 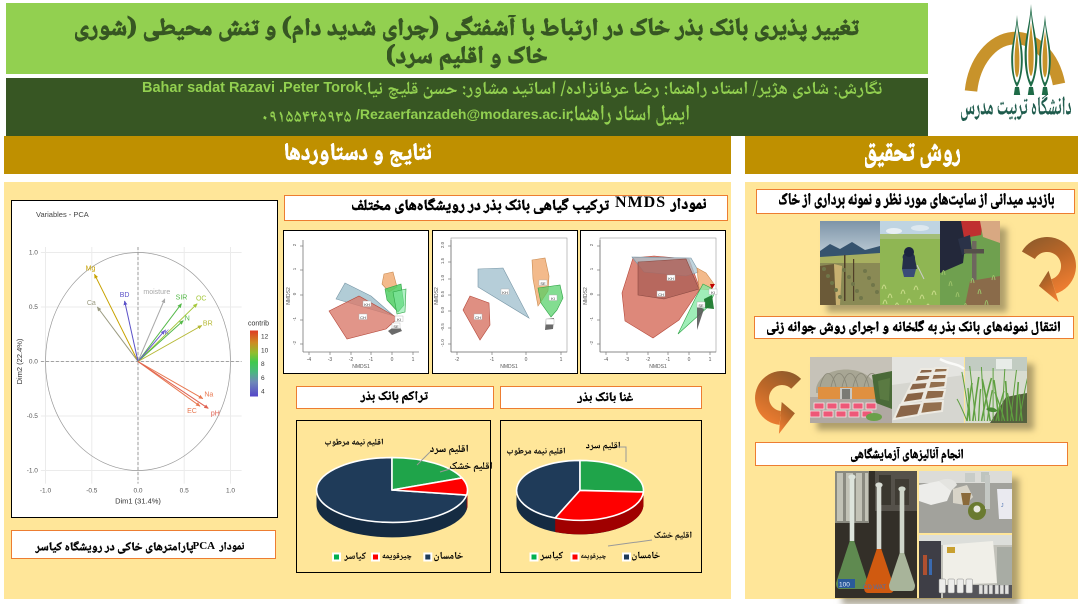 What do you see at coordinates (265, 350) in the screenshot?
I see `svg-text: 10` at bounding box center [265, 350].